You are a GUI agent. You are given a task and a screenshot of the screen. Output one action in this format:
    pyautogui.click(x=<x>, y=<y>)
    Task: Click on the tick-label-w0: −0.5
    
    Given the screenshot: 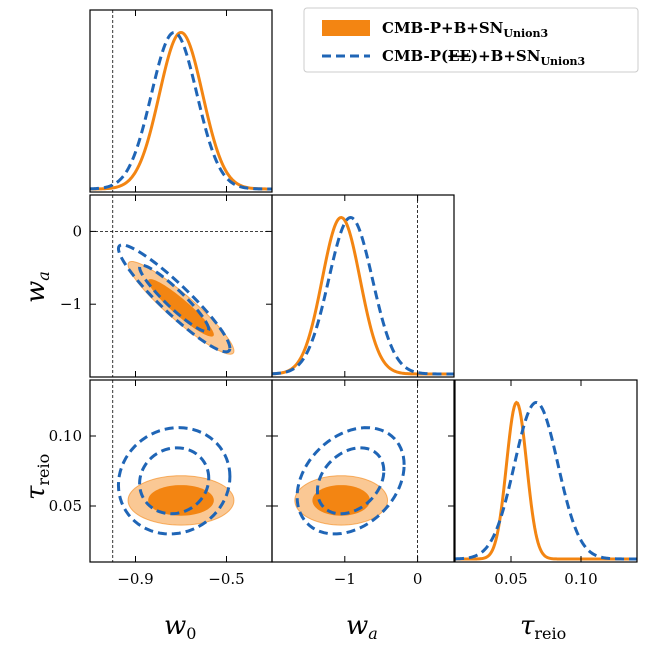 What is the action you would take?
    pyautogui.click(x=226, y=579)
    